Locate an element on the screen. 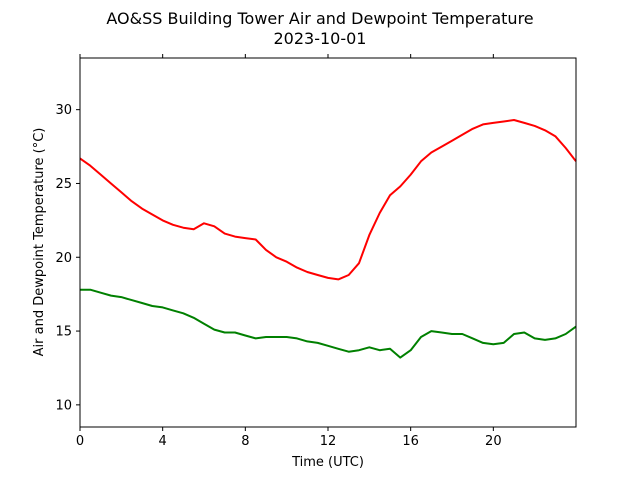 Image resolution: width=640 pixels, height=480 pixels. x-tick-label: 4 is located at coordinates (163, 441).